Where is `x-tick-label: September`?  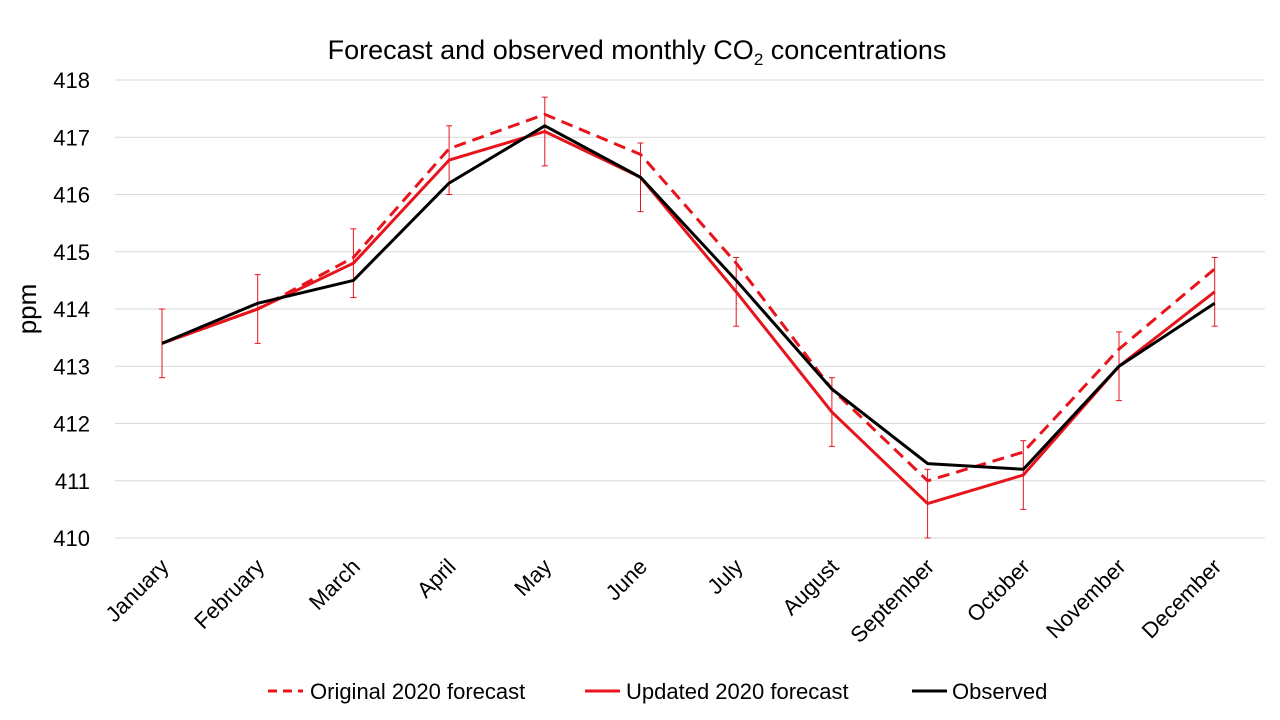 x-tick-label: September is located at coordinates (892, 601).